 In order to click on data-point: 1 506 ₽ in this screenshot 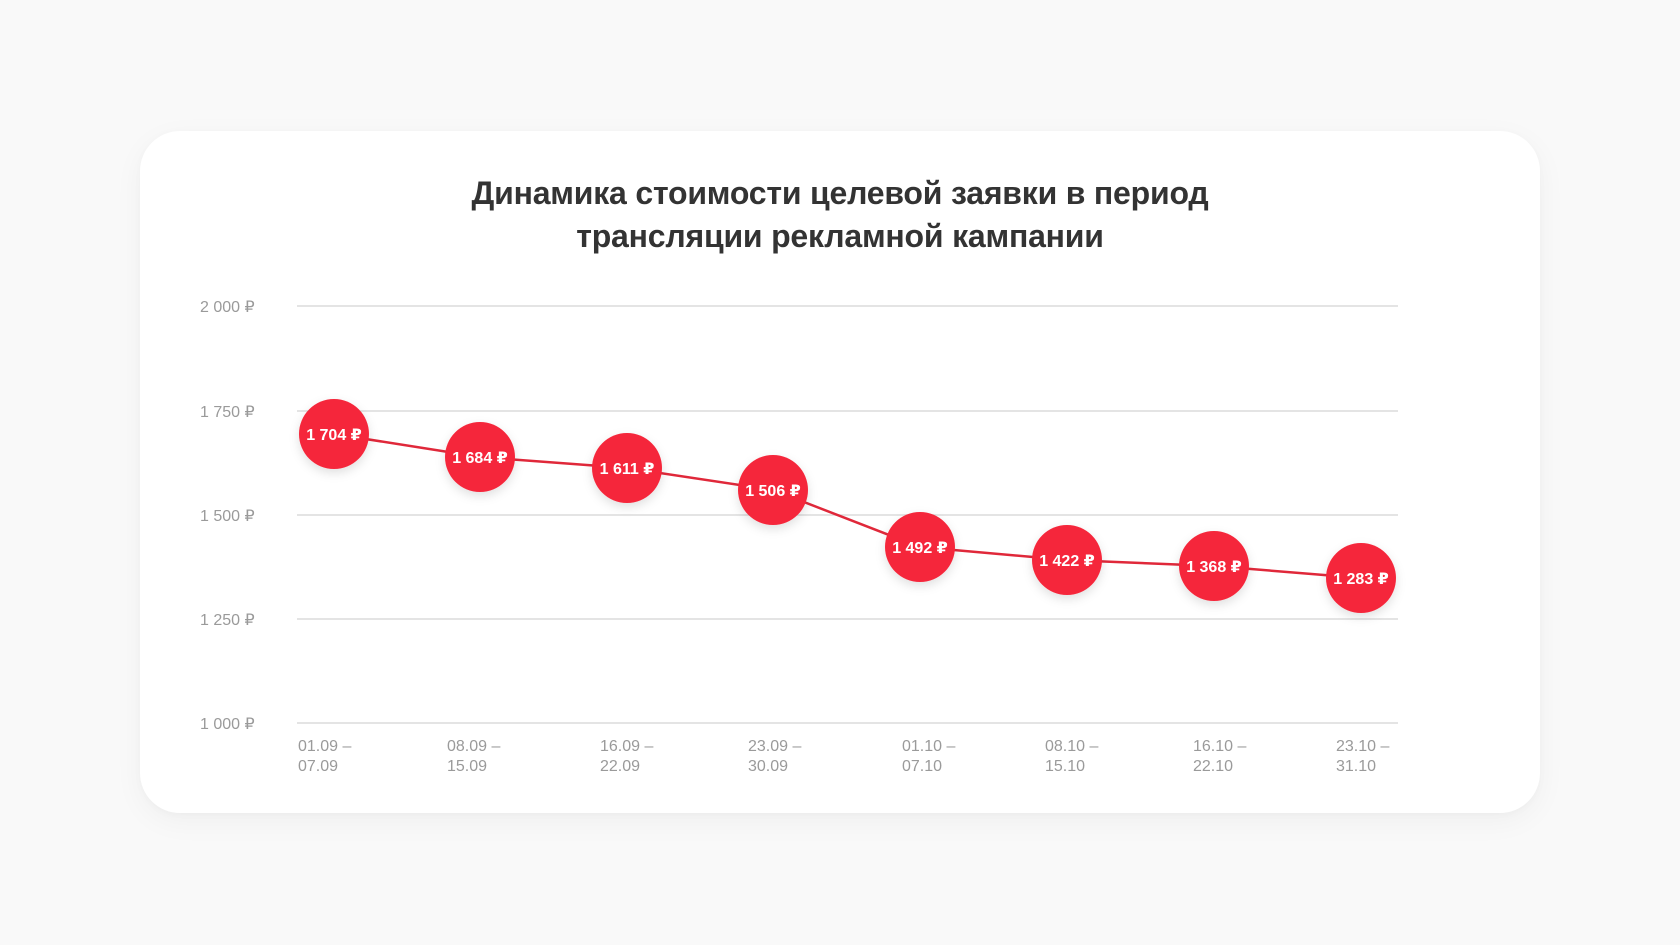, I will do `click(773, 490)`.